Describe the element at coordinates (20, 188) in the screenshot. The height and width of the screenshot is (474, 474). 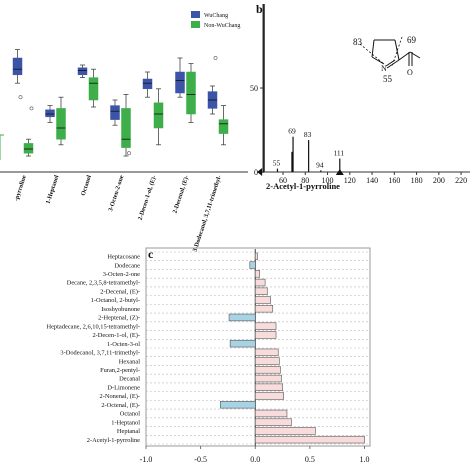
I see `box-category-label: -pyrroline` at that location.